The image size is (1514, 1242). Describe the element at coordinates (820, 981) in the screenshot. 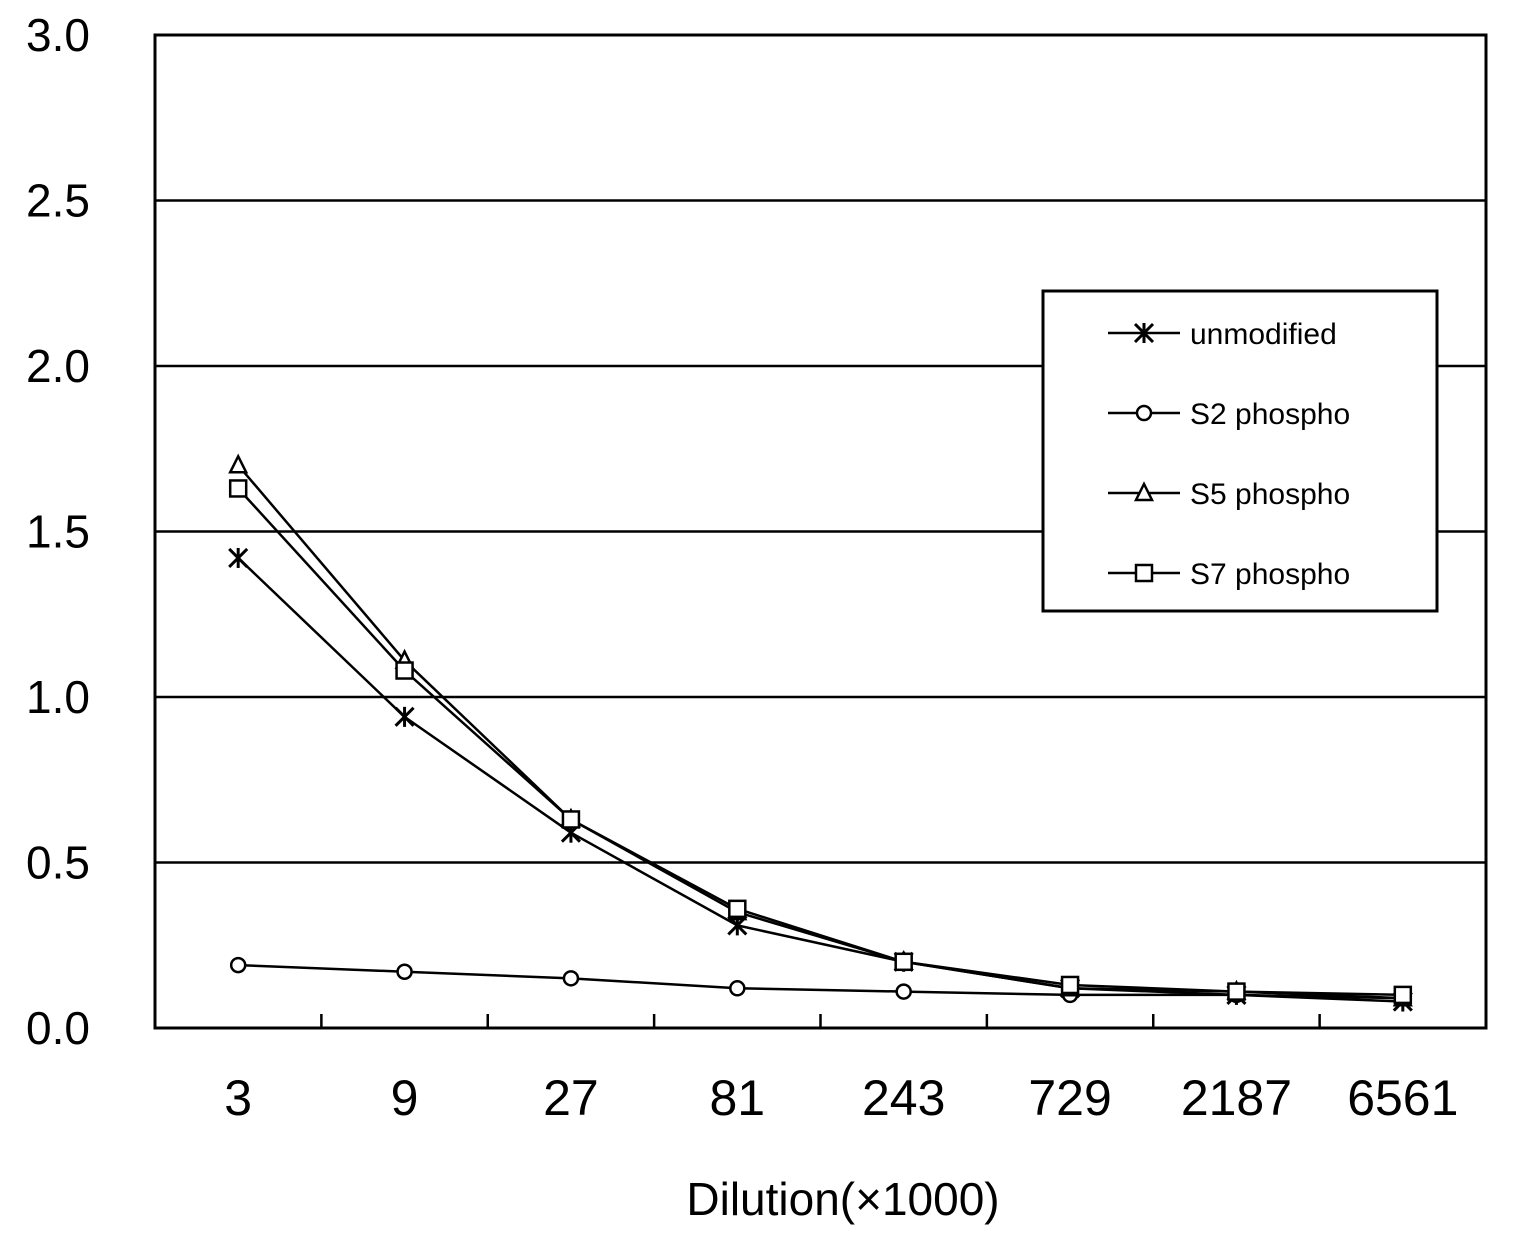

I see `series-line` at that location.